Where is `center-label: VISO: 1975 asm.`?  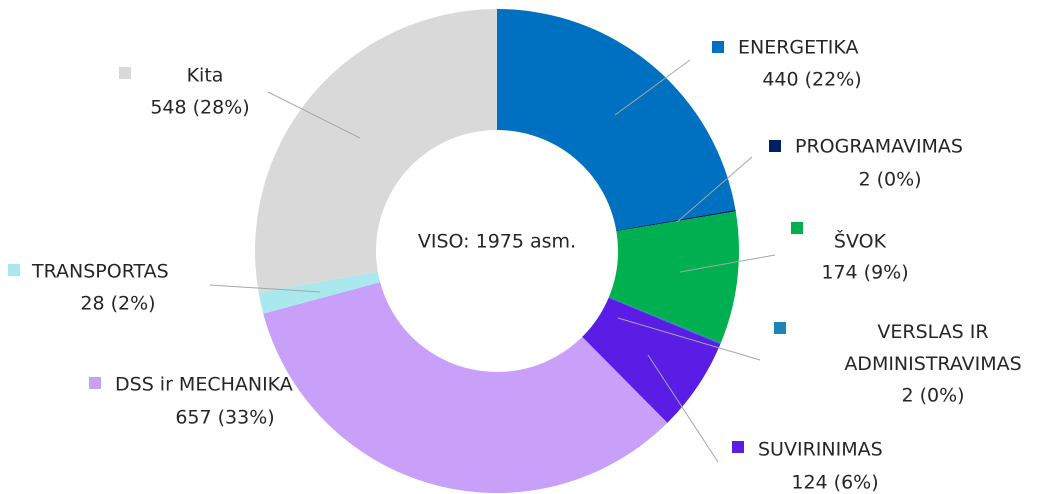 center-label: VISO: 1975 asm. is located at coordinates (497, 242).